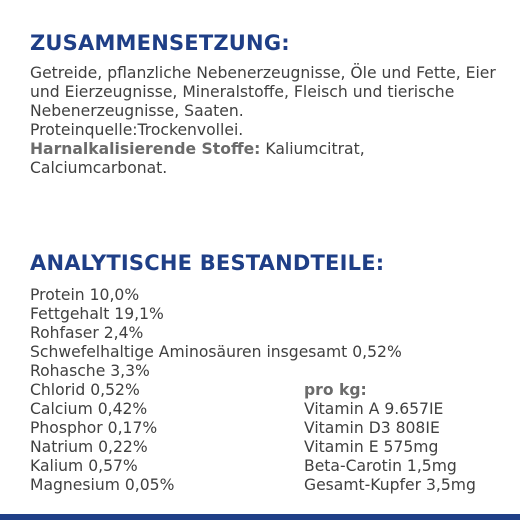 This screenshot has height=520, width=520. Describe the element at coordinates (260, 517) in the screenshot. I see `bottom-bar` at that location.